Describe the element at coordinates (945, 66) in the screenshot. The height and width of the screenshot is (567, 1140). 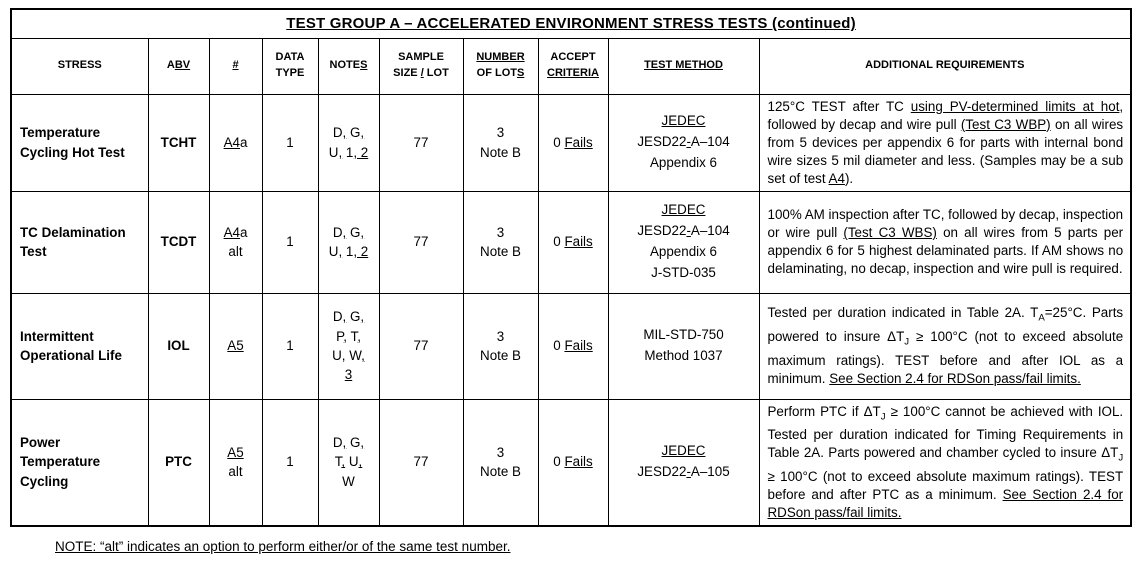
I see `col-header-additional-requirements: ADDITIONAL REQUIREMENTS` at that location.